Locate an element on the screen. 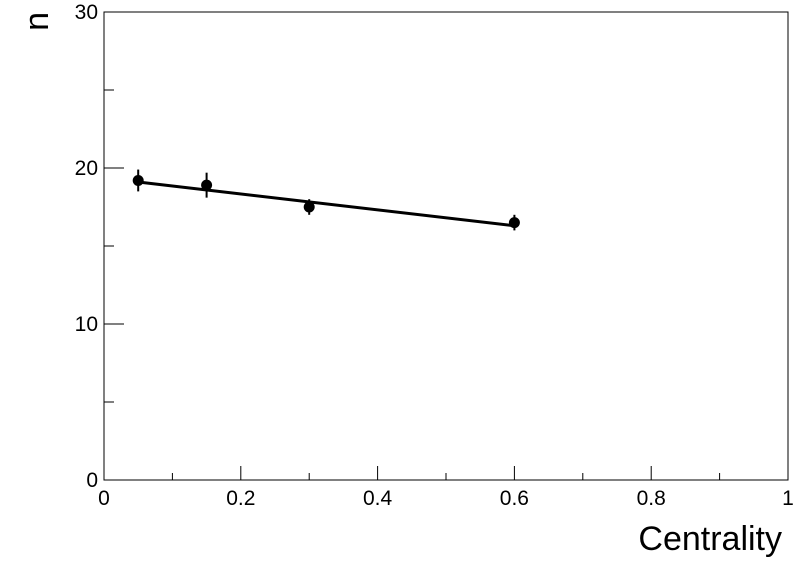 The height and width of the screenshot is (572, 796). x-tick-label: 0.4 is located at coordinates (378, 498).